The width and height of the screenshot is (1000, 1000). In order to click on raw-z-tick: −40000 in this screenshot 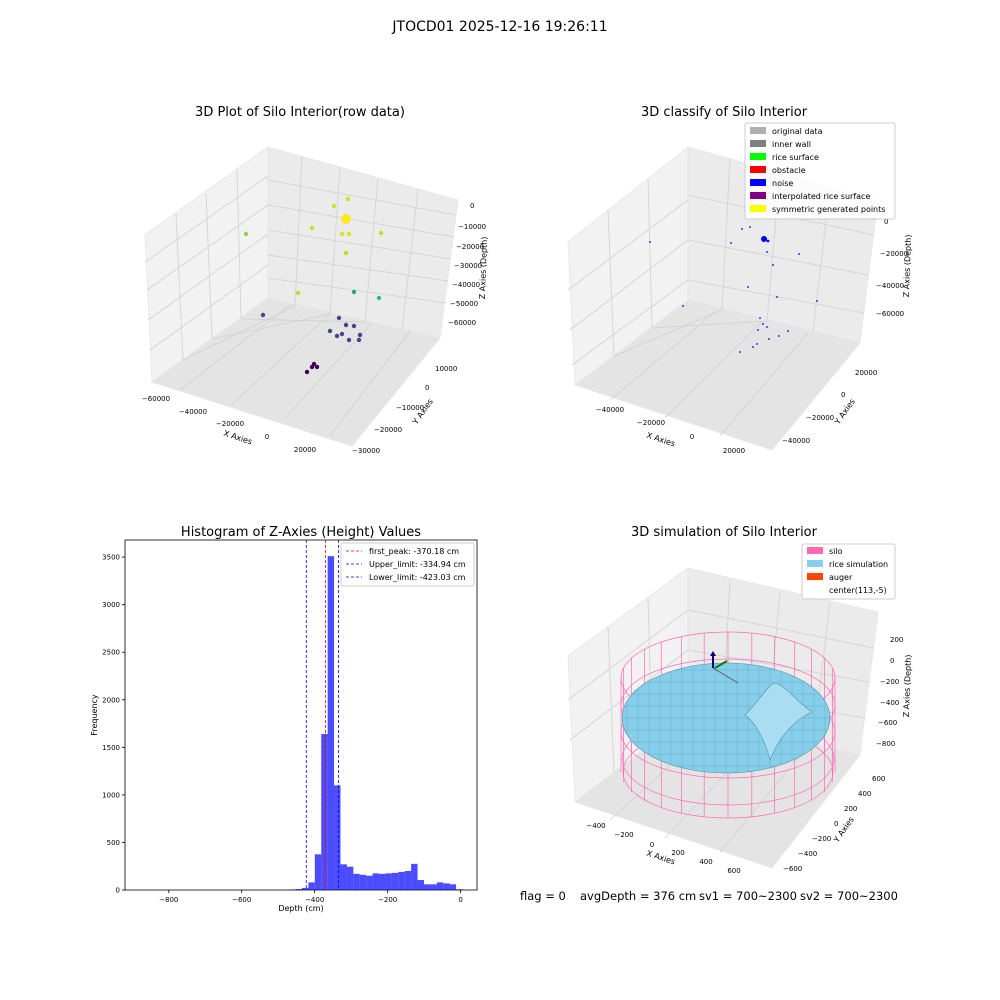, I will do `click(466, 285)`.